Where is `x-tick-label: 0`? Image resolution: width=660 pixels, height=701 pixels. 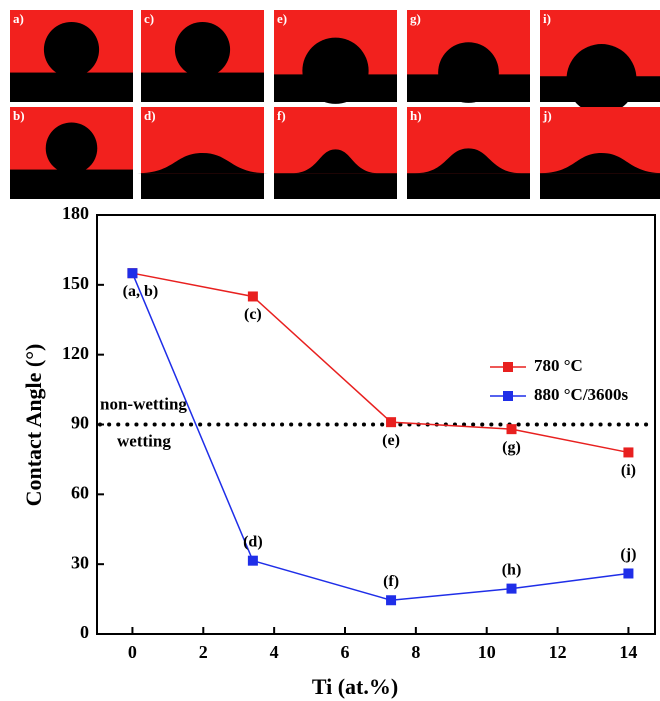
x-tick-label: 0 is located at coordinates (132, 652).